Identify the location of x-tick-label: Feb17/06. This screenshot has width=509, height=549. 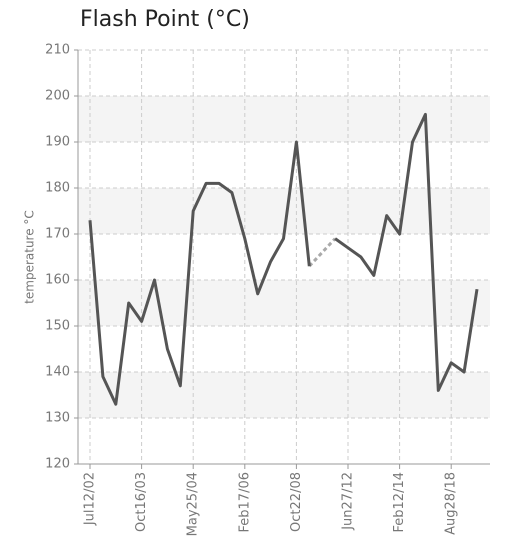
(244, 502).